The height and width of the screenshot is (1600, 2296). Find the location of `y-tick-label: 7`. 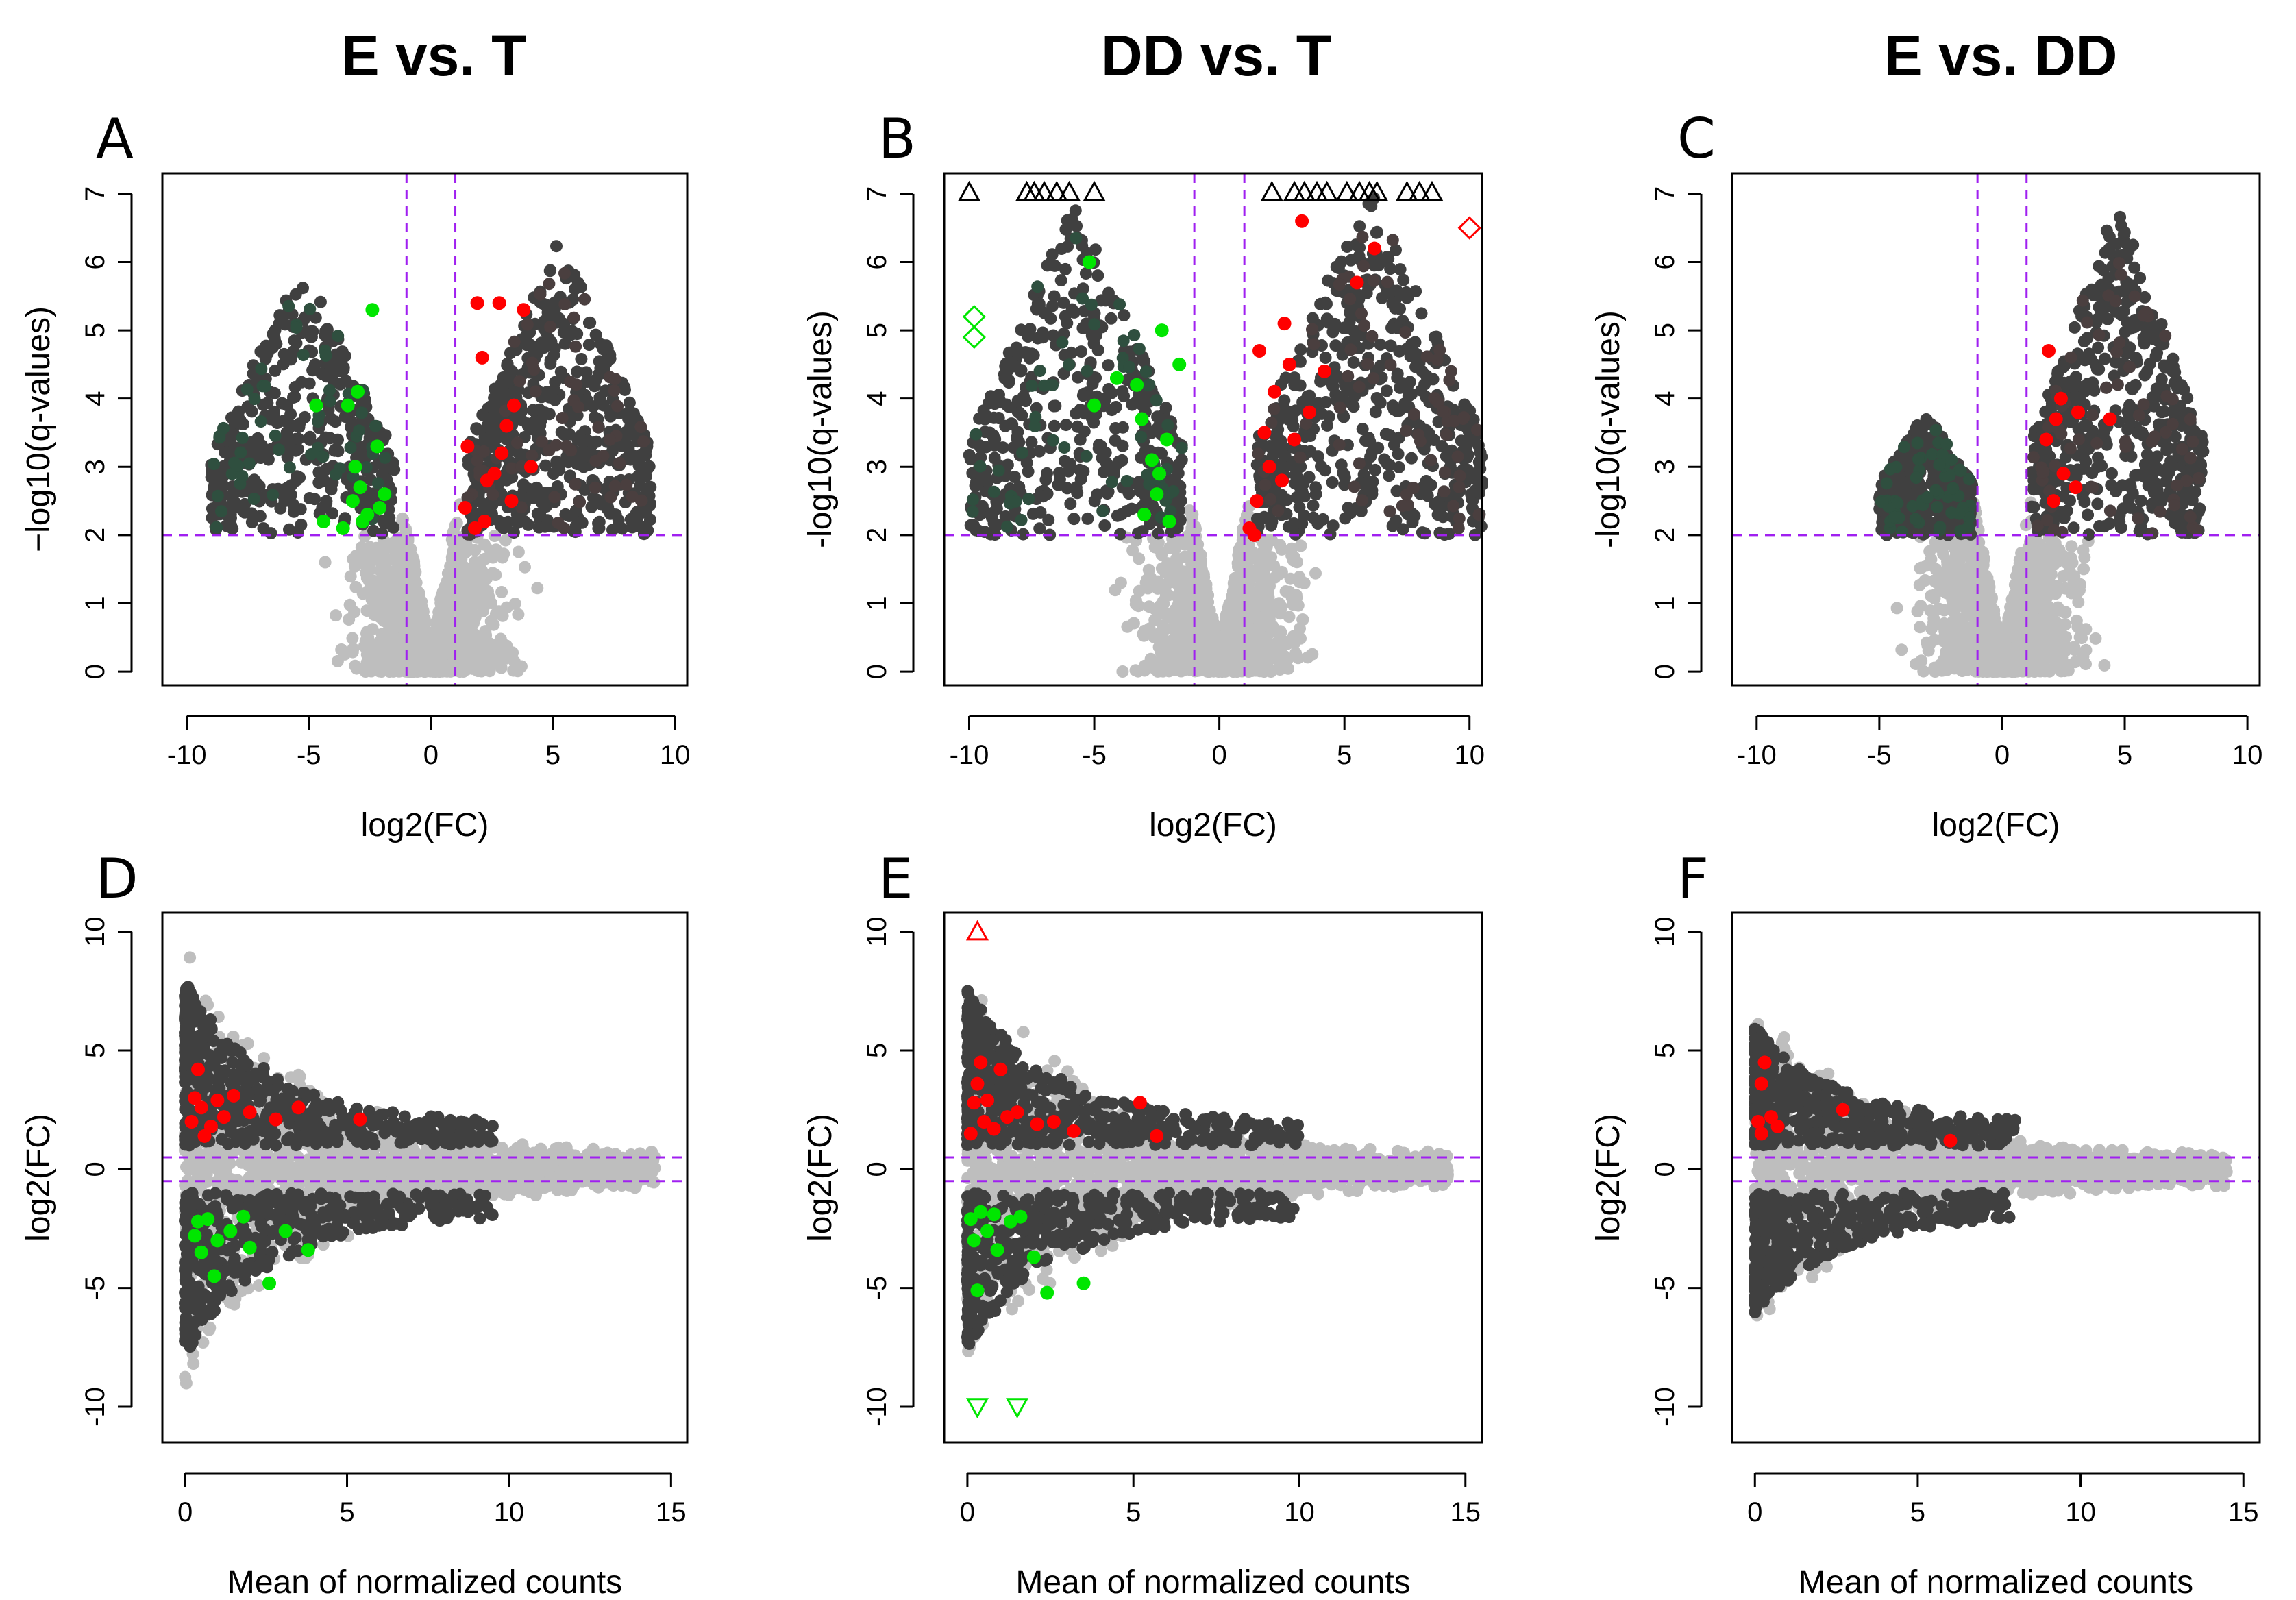

y-tick-label: 7 is located at coordinates (95, 193).